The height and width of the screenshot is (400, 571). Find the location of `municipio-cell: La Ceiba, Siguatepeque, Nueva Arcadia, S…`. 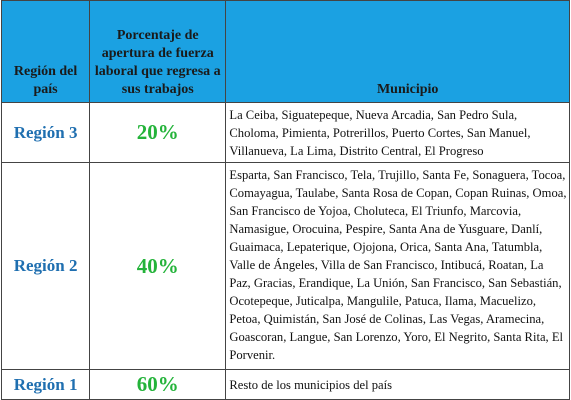

municipio-cell: La Ceiba, Siguatepeque, Nueva Arcadia, S… is located at coordinates (397, 132).